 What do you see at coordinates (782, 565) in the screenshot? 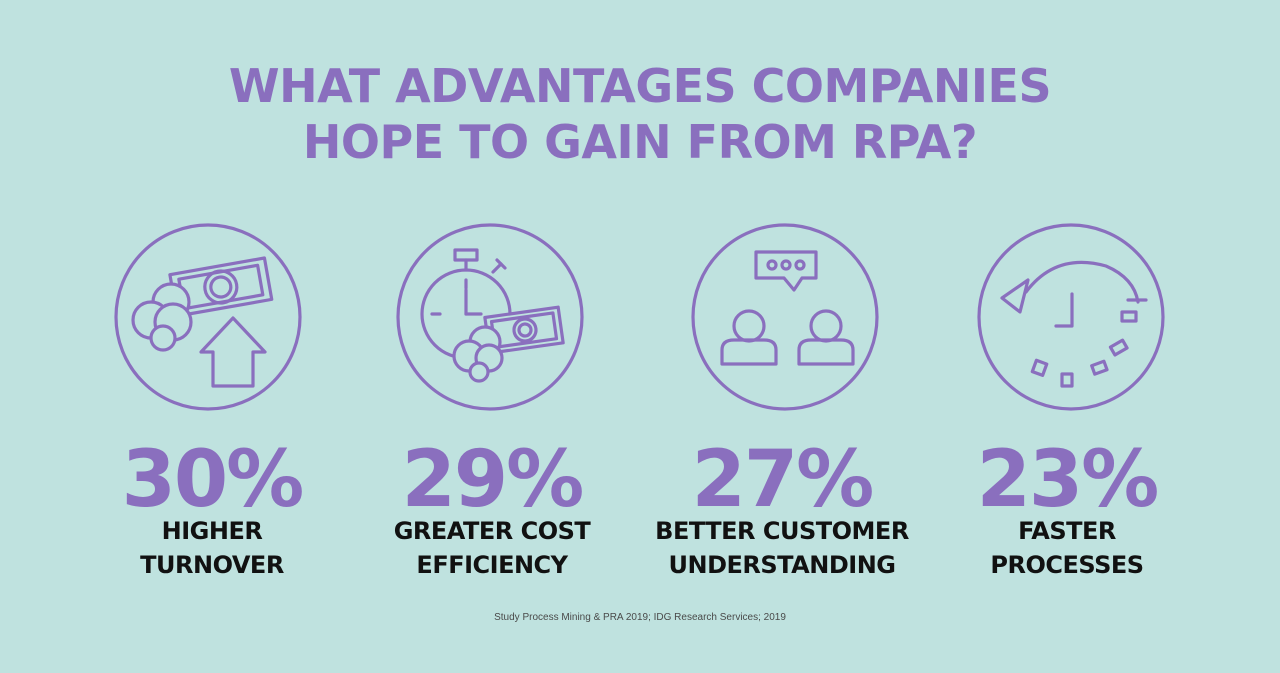
I see `stat-label-line-2: UNDERSTANDING` at bounding box center [782, 565].